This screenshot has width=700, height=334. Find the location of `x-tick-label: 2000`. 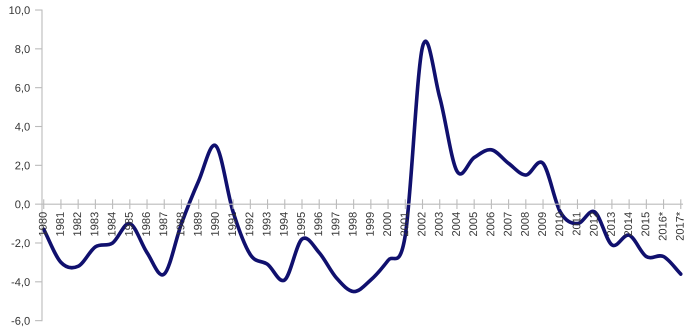

x-tick-label: 2000 is located at coordinates (387, 224).